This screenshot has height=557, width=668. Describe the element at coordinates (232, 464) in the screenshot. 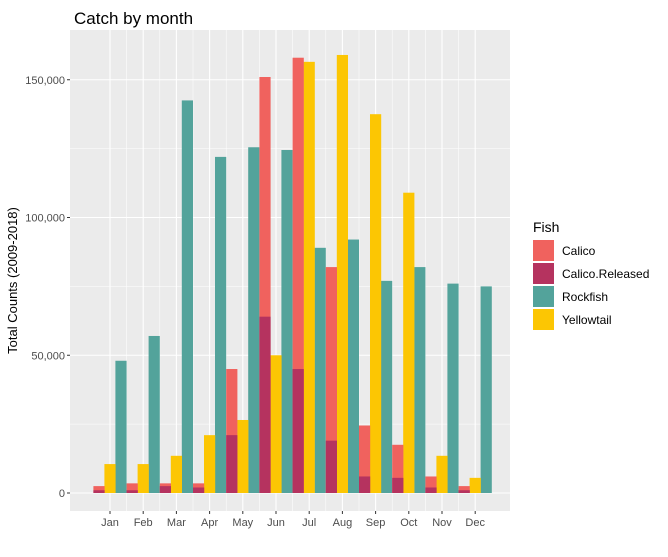

I see `bar-calico-released-may` at that location.